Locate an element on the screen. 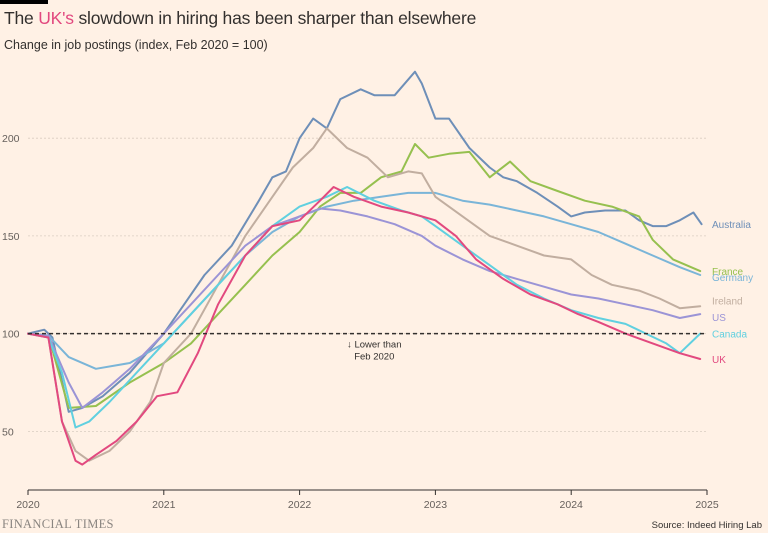 The width and height of the screenshot is (768, 533). y-tick-label: 50 is located at coordinates (8, 432).